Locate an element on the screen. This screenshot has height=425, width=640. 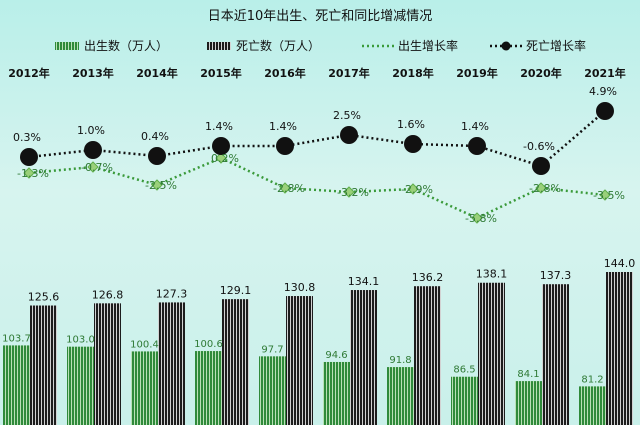
label-death-rate: 1.0% is located at coordinates (91, 130).